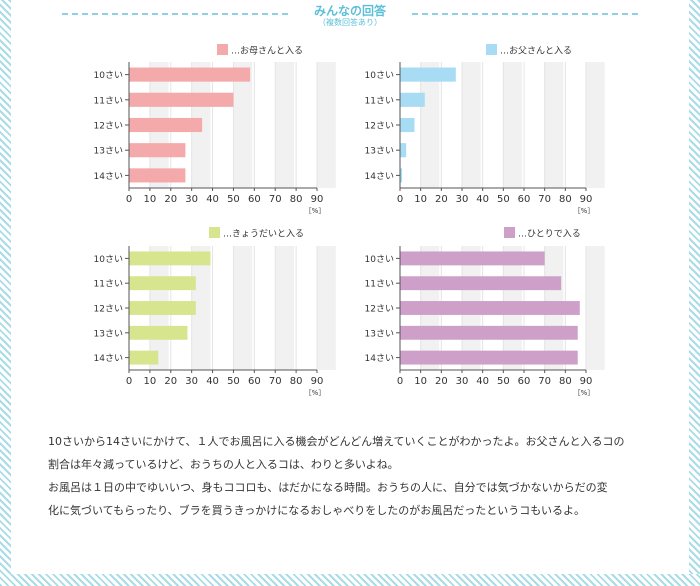  Describe the element at coordinates (233, 381) in the screenshot. I see `xtick-label-siblings-5: 50` at that location.